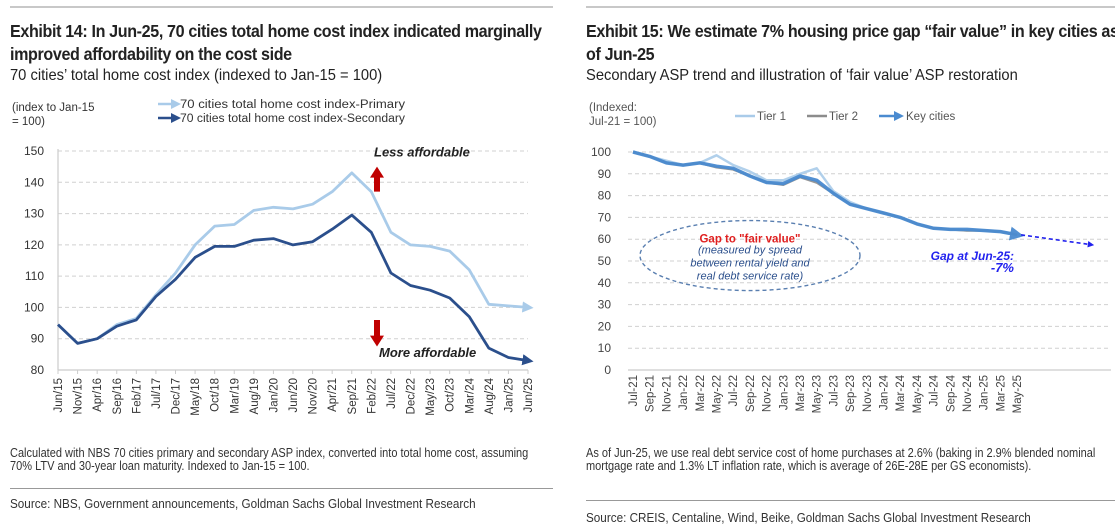  What do you see at coordinates (985, 392) in the screenshot?
I see `x-tick-label: Jan-25` at bounding box center [985, 392].